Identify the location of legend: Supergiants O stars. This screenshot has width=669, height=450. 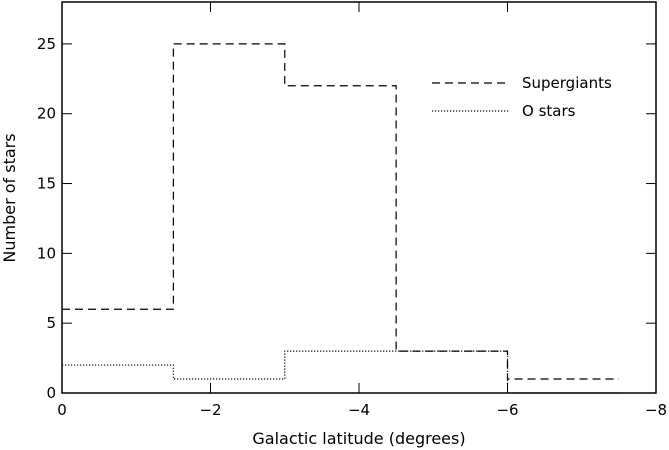
(522, 97).